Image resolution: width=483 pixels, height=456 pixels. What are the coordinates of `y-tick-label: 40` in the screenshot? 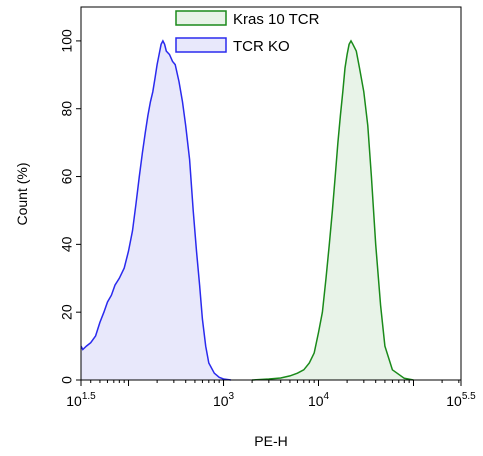 It's located at (67, 244).